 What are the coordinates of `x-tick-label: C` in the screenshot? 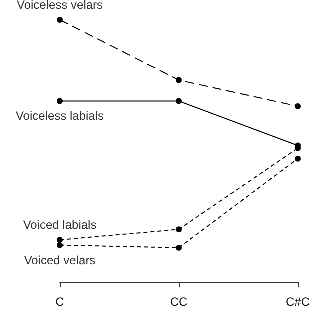 It's located at (60, 302).